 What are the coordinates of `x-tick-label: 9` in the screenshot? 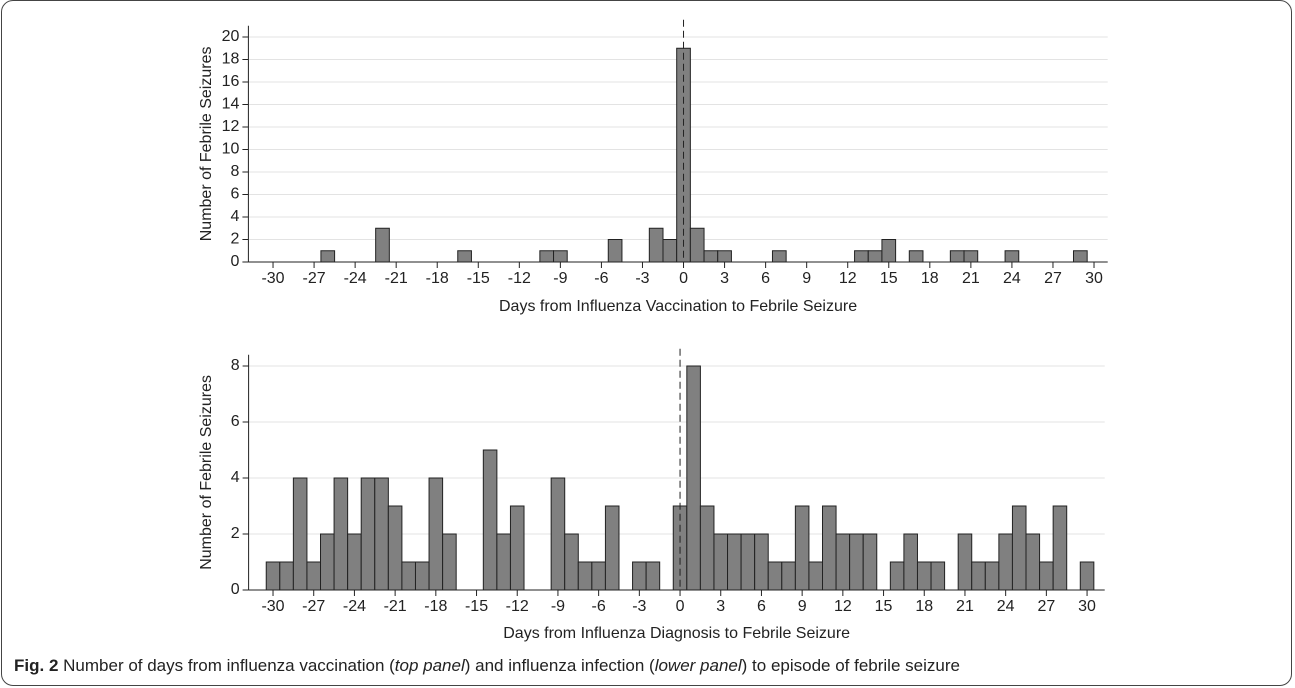 It's located at (806, 278).